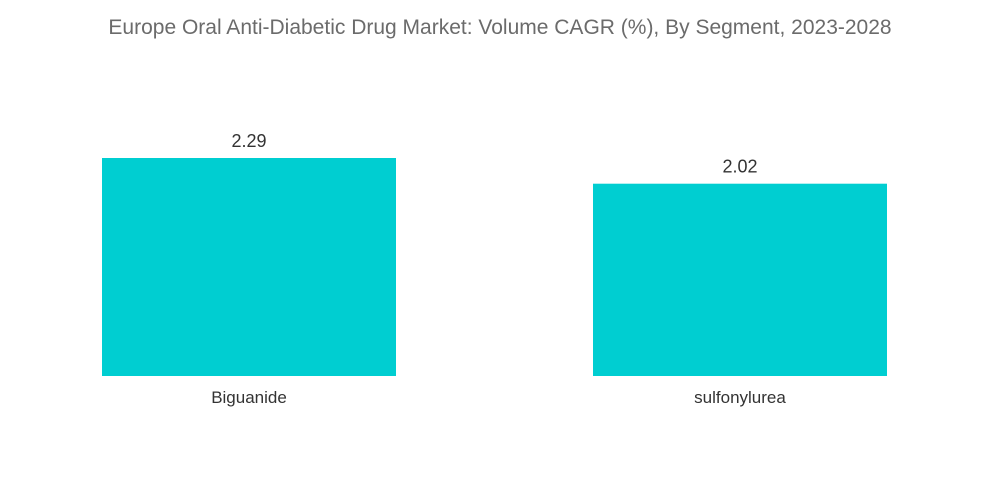  What do you see at coordinates (739, 167) in the screenshot?
I see `value-label-sulfonylurea: 2.02` at bounding box center [739, 167].